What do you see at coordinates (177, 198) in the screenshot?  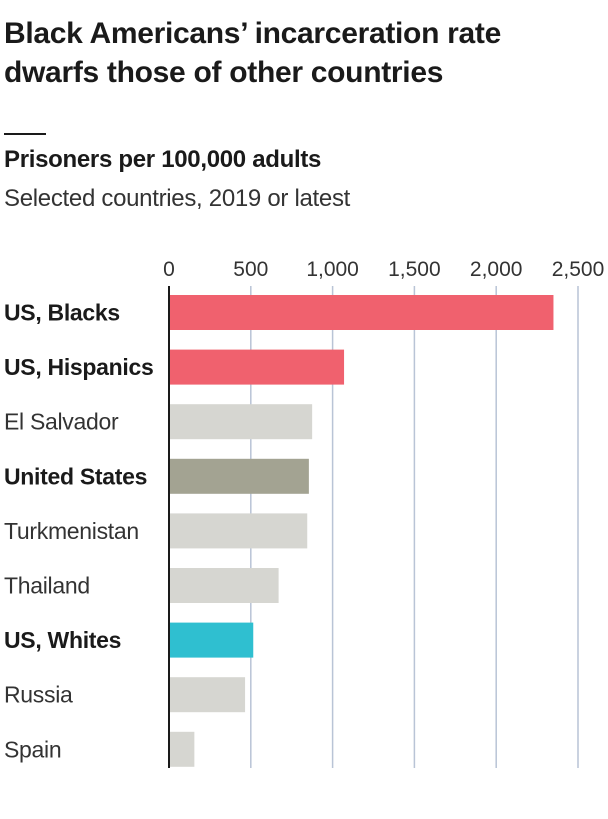 I see `chart-note: Selected countries, 2019 or latest` at bounding box center [177, 198].